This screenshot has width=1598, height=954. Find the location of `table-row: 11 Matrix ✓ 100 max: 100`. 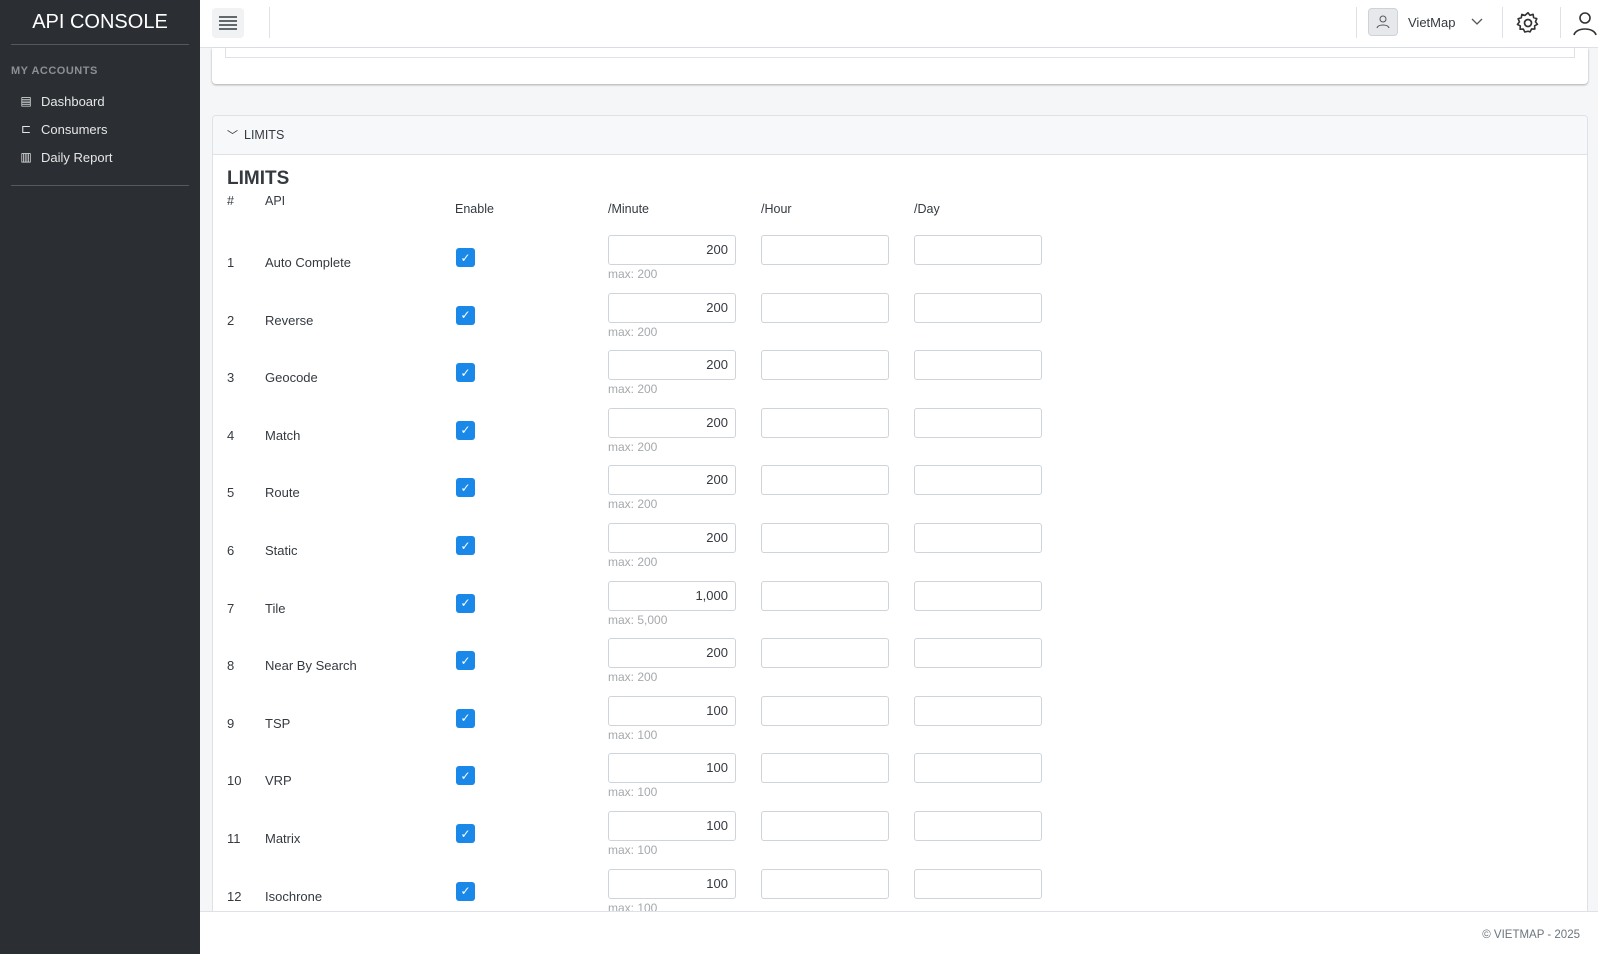

table-row: 11 Matrix ✓ 100 max: 100 is located at coordinates (900, 840).